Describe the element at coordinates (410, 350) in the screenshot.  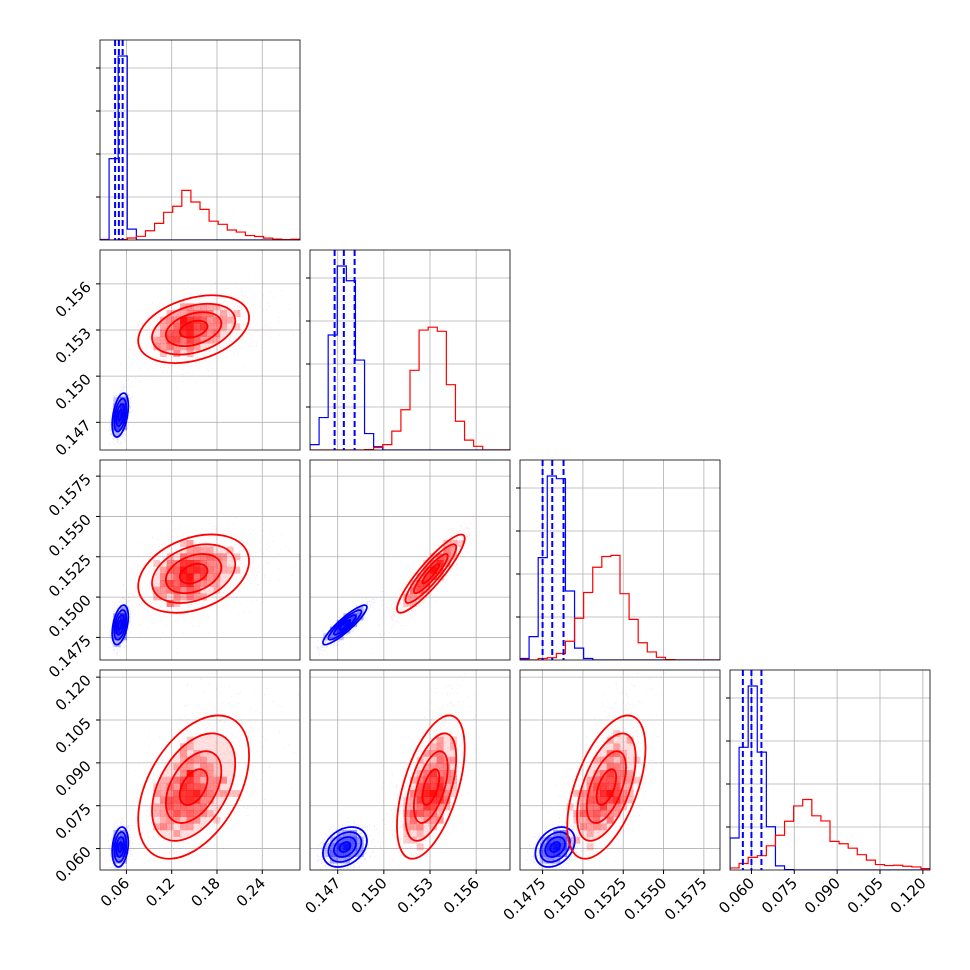
I see `panel-frame` at that location.